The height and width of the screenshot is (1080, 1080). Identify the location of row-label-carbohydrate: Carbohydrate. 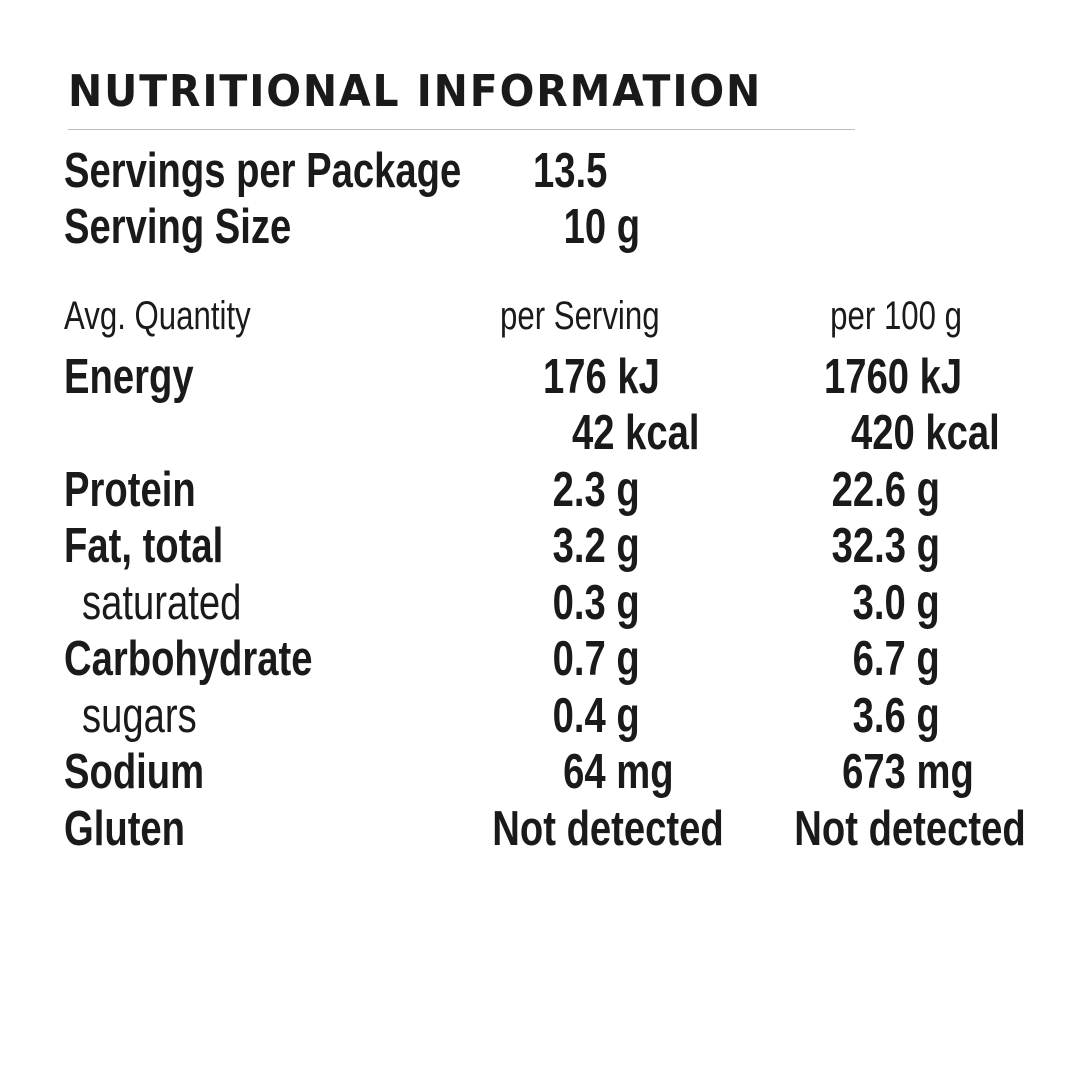
(188, 659).